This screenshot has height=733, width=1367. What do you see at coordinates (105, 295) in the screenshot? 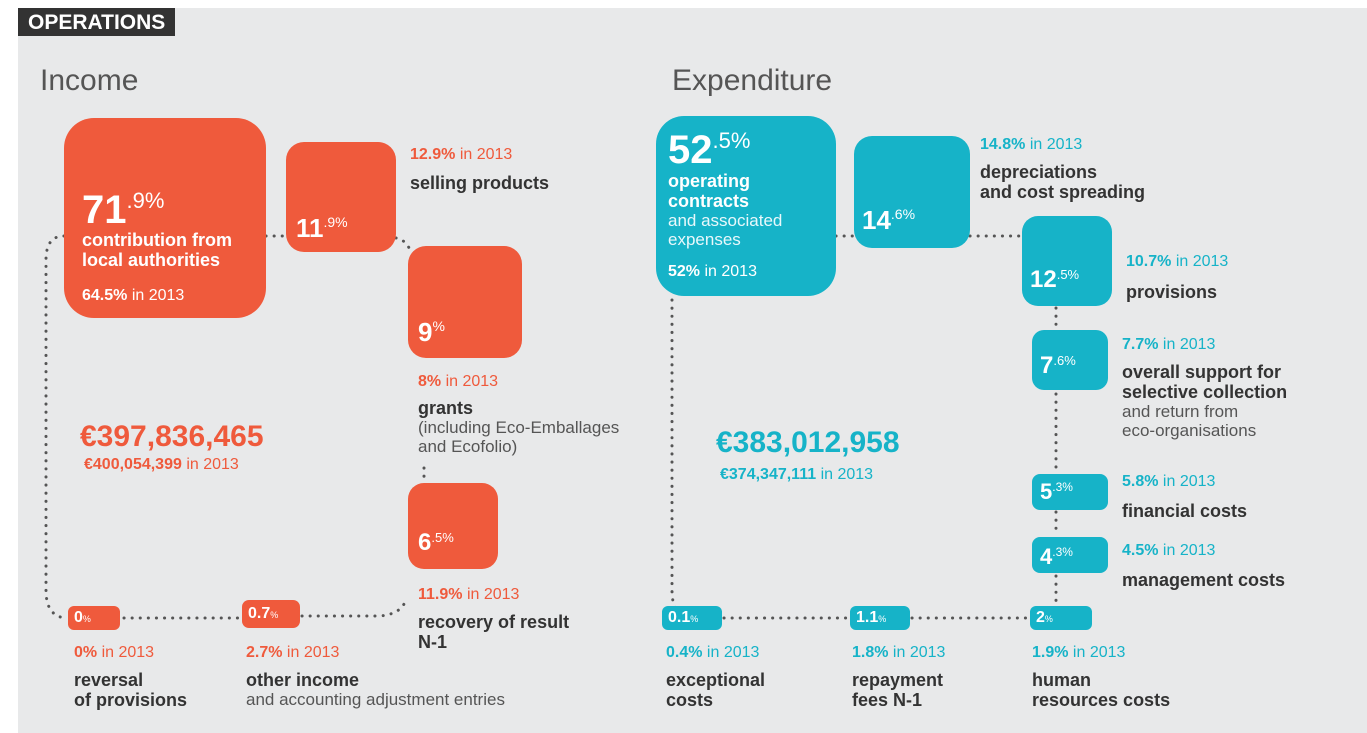
I see `prev-value: 64.5%` at bounding box center [105, 295].